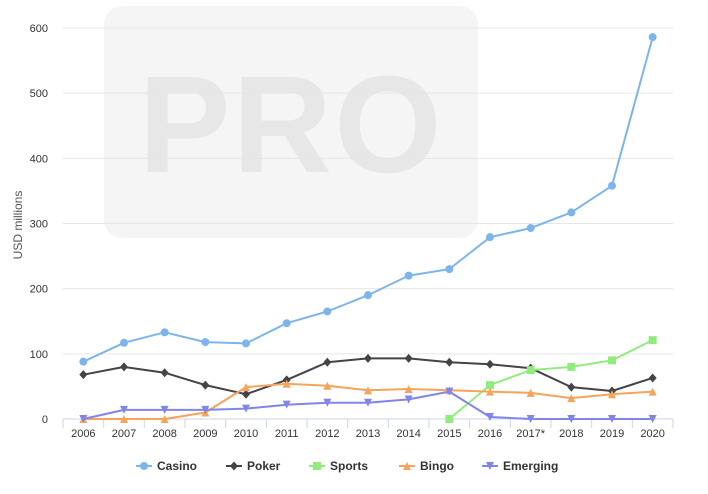 This screenshot has width=708, height=494. I want to click on legend-item-sports: Sports, so click(338, 466).